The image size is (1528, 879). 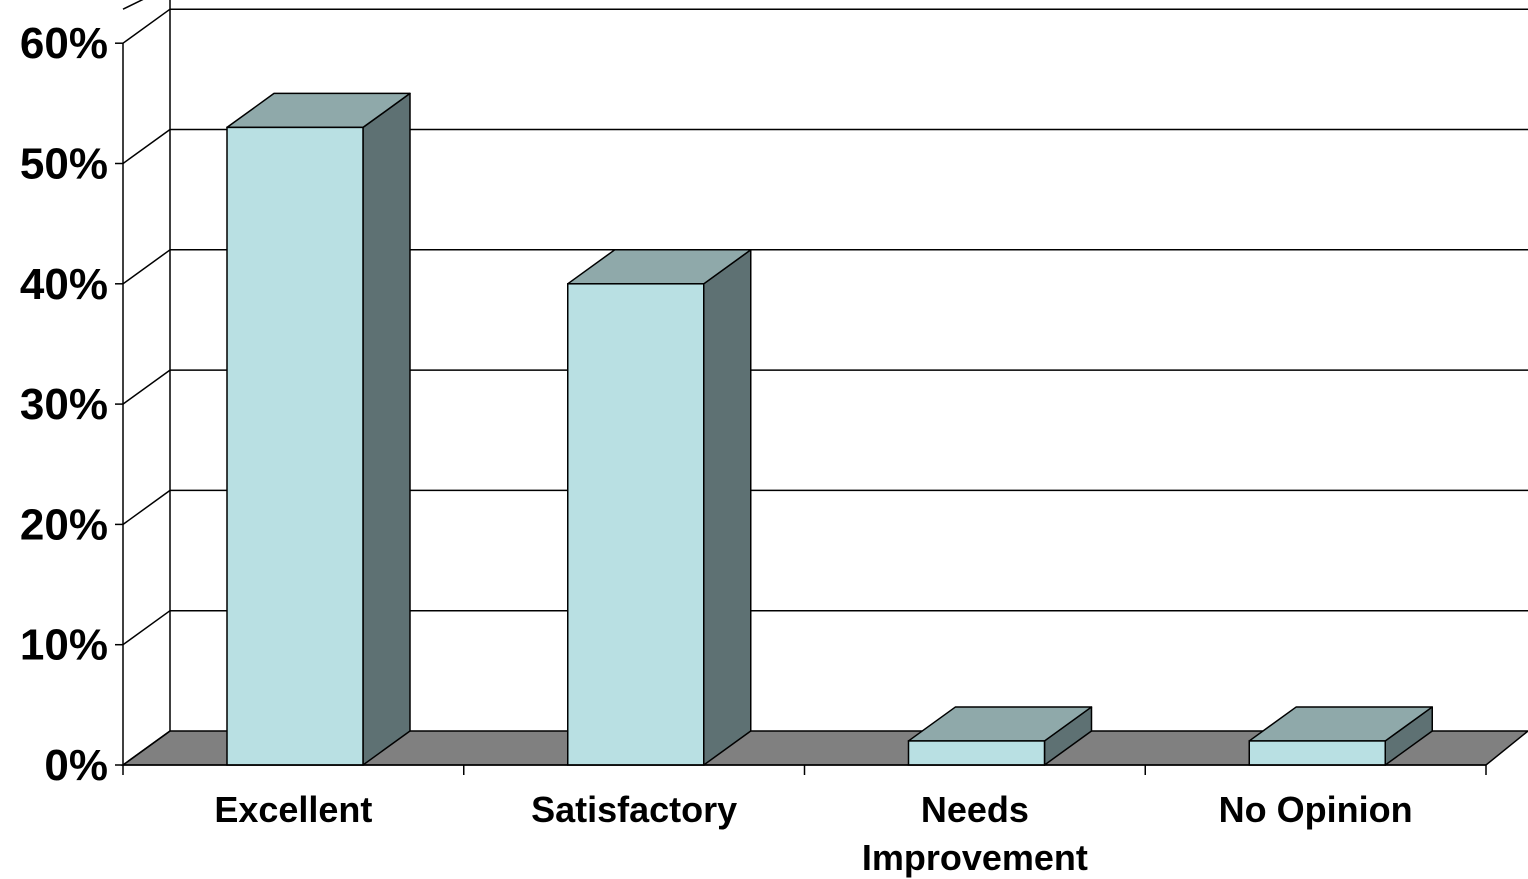 I want to click on top-wall-edge, so click(x=133, y=5).